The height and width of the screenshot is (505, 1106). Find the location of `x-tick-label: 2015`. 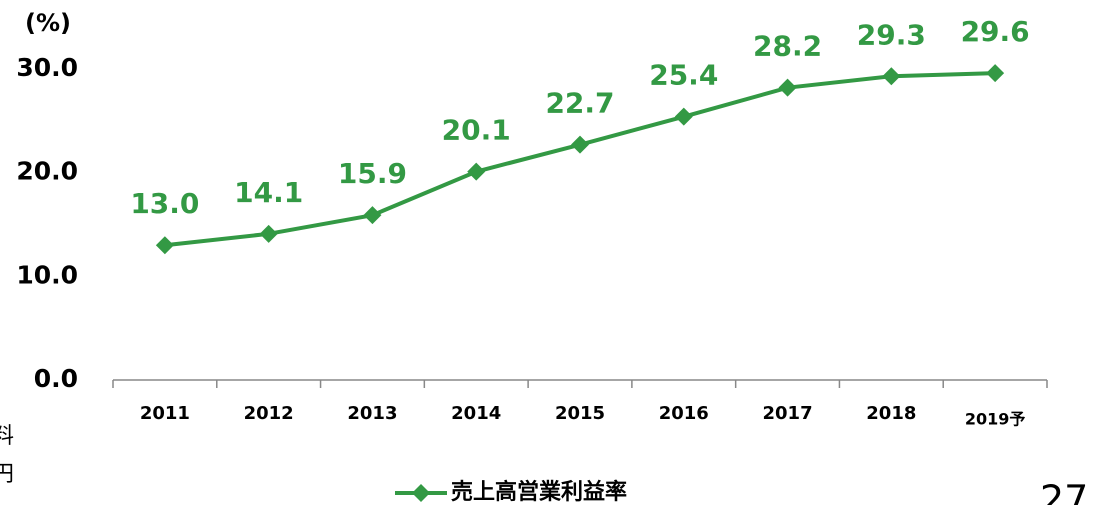

x-tick-label: 2015 is located at coordinates (580, 413).